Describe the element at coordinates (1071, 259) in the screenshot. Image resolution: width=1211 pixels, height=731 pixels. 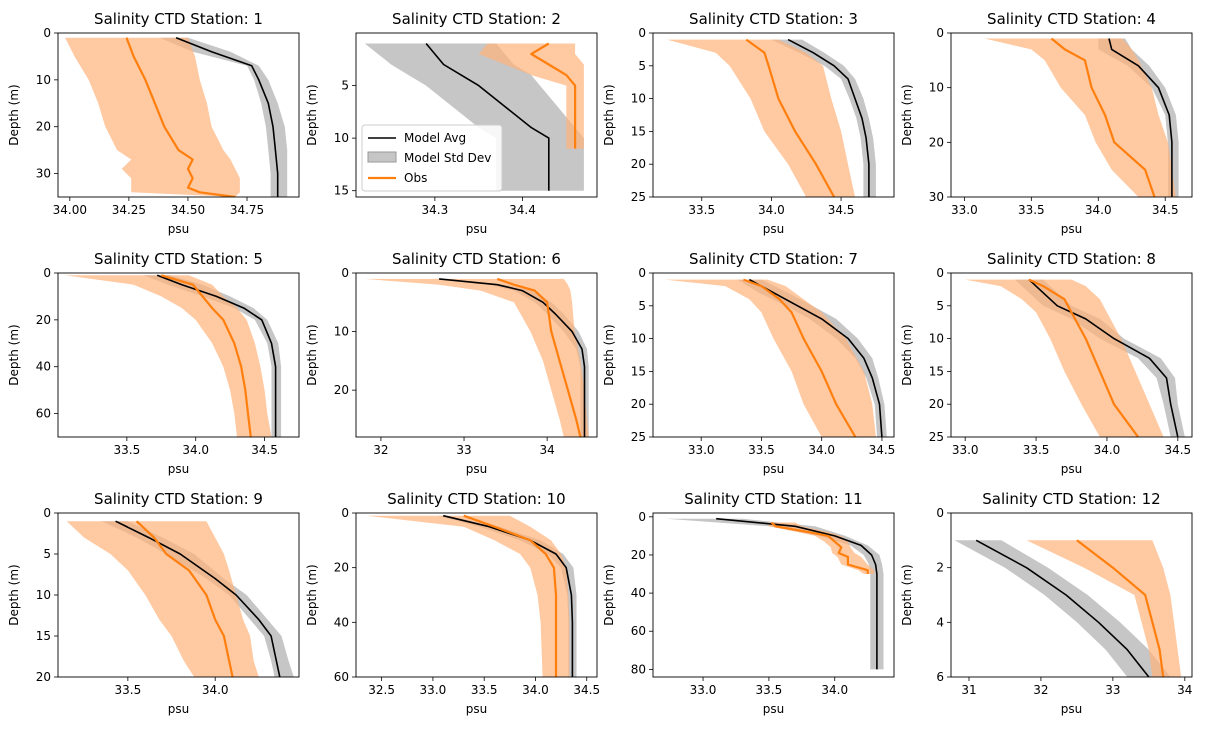
I see `subplot-title: Salinity CTD Station: 8` at that location.